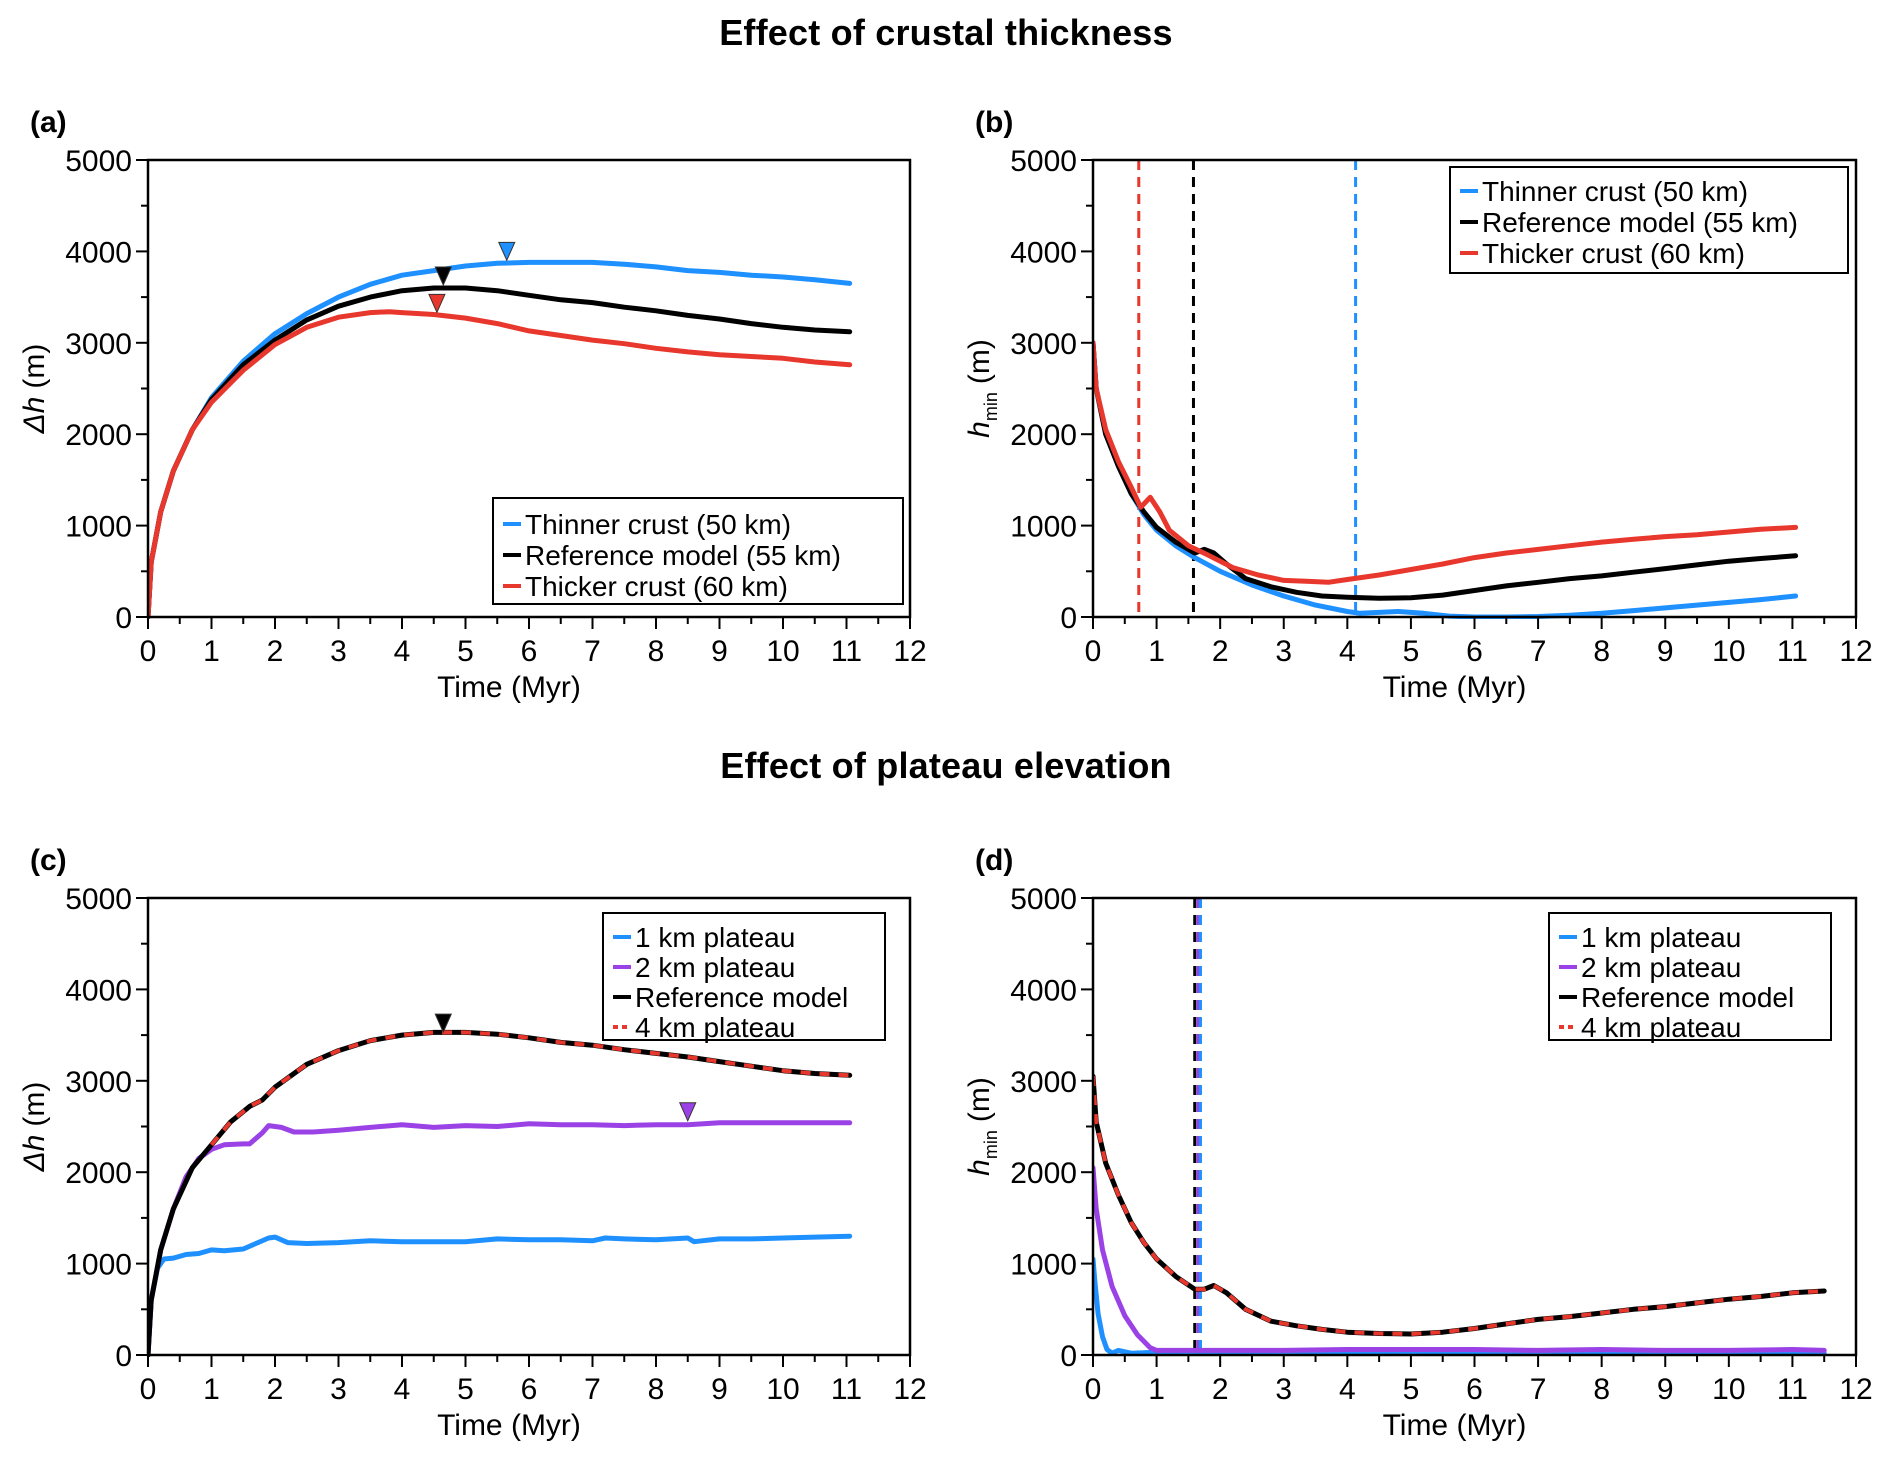  What do you see at coordinates (1093, 1389) in the screenshot?
I see `x-tick-label-d-0: 0` at bounding box center [1093, 1389].